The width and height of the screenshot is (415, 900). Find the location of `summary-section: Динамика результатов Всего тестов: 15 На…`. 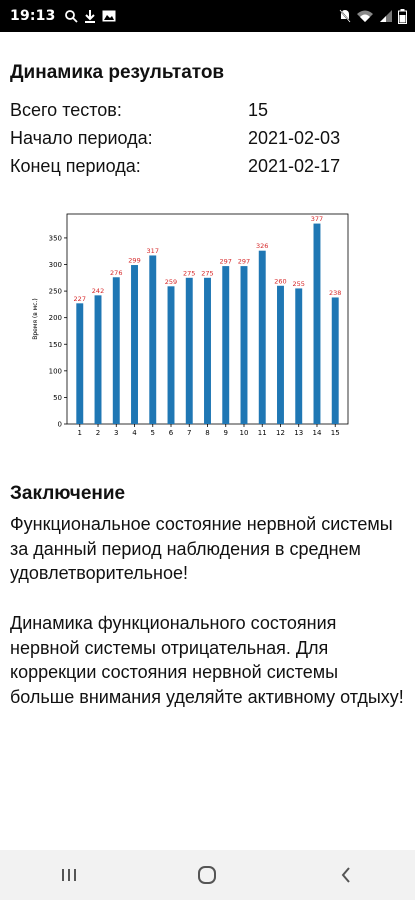

summary-section: Динамика результатов Всего тестов: 15 На… is located at coordinates (207, 118).